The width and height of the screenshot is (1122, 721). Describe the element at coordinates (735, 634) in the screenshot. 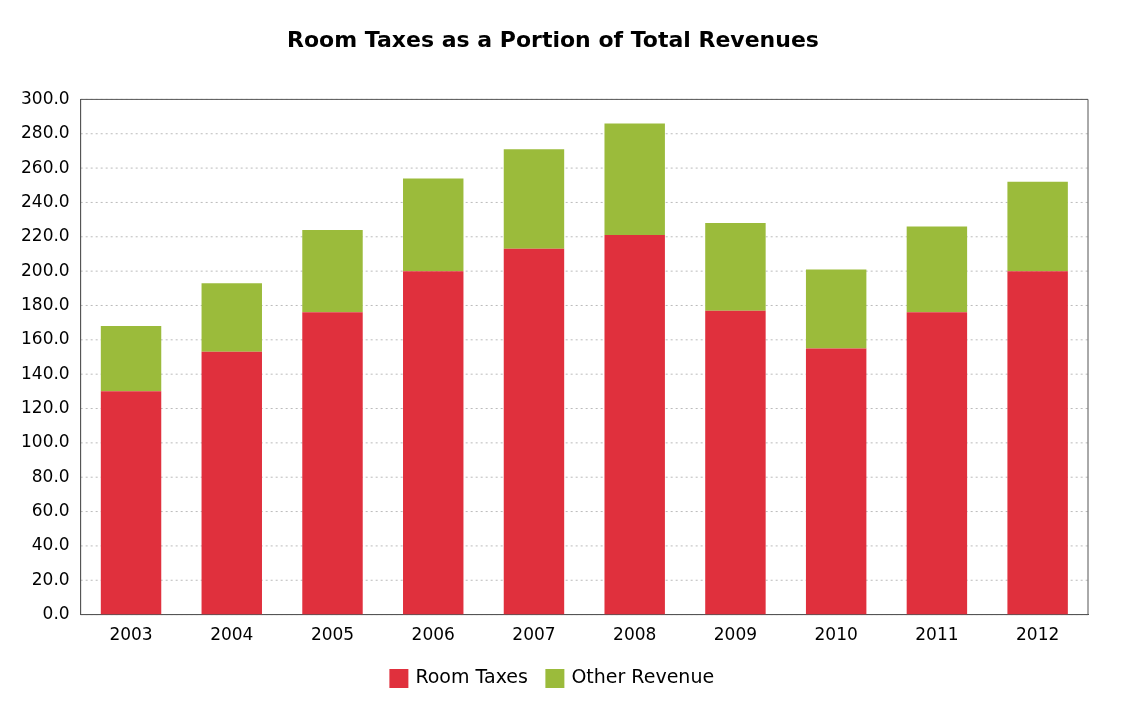

I see `x-tick-label: 2009` at that location.